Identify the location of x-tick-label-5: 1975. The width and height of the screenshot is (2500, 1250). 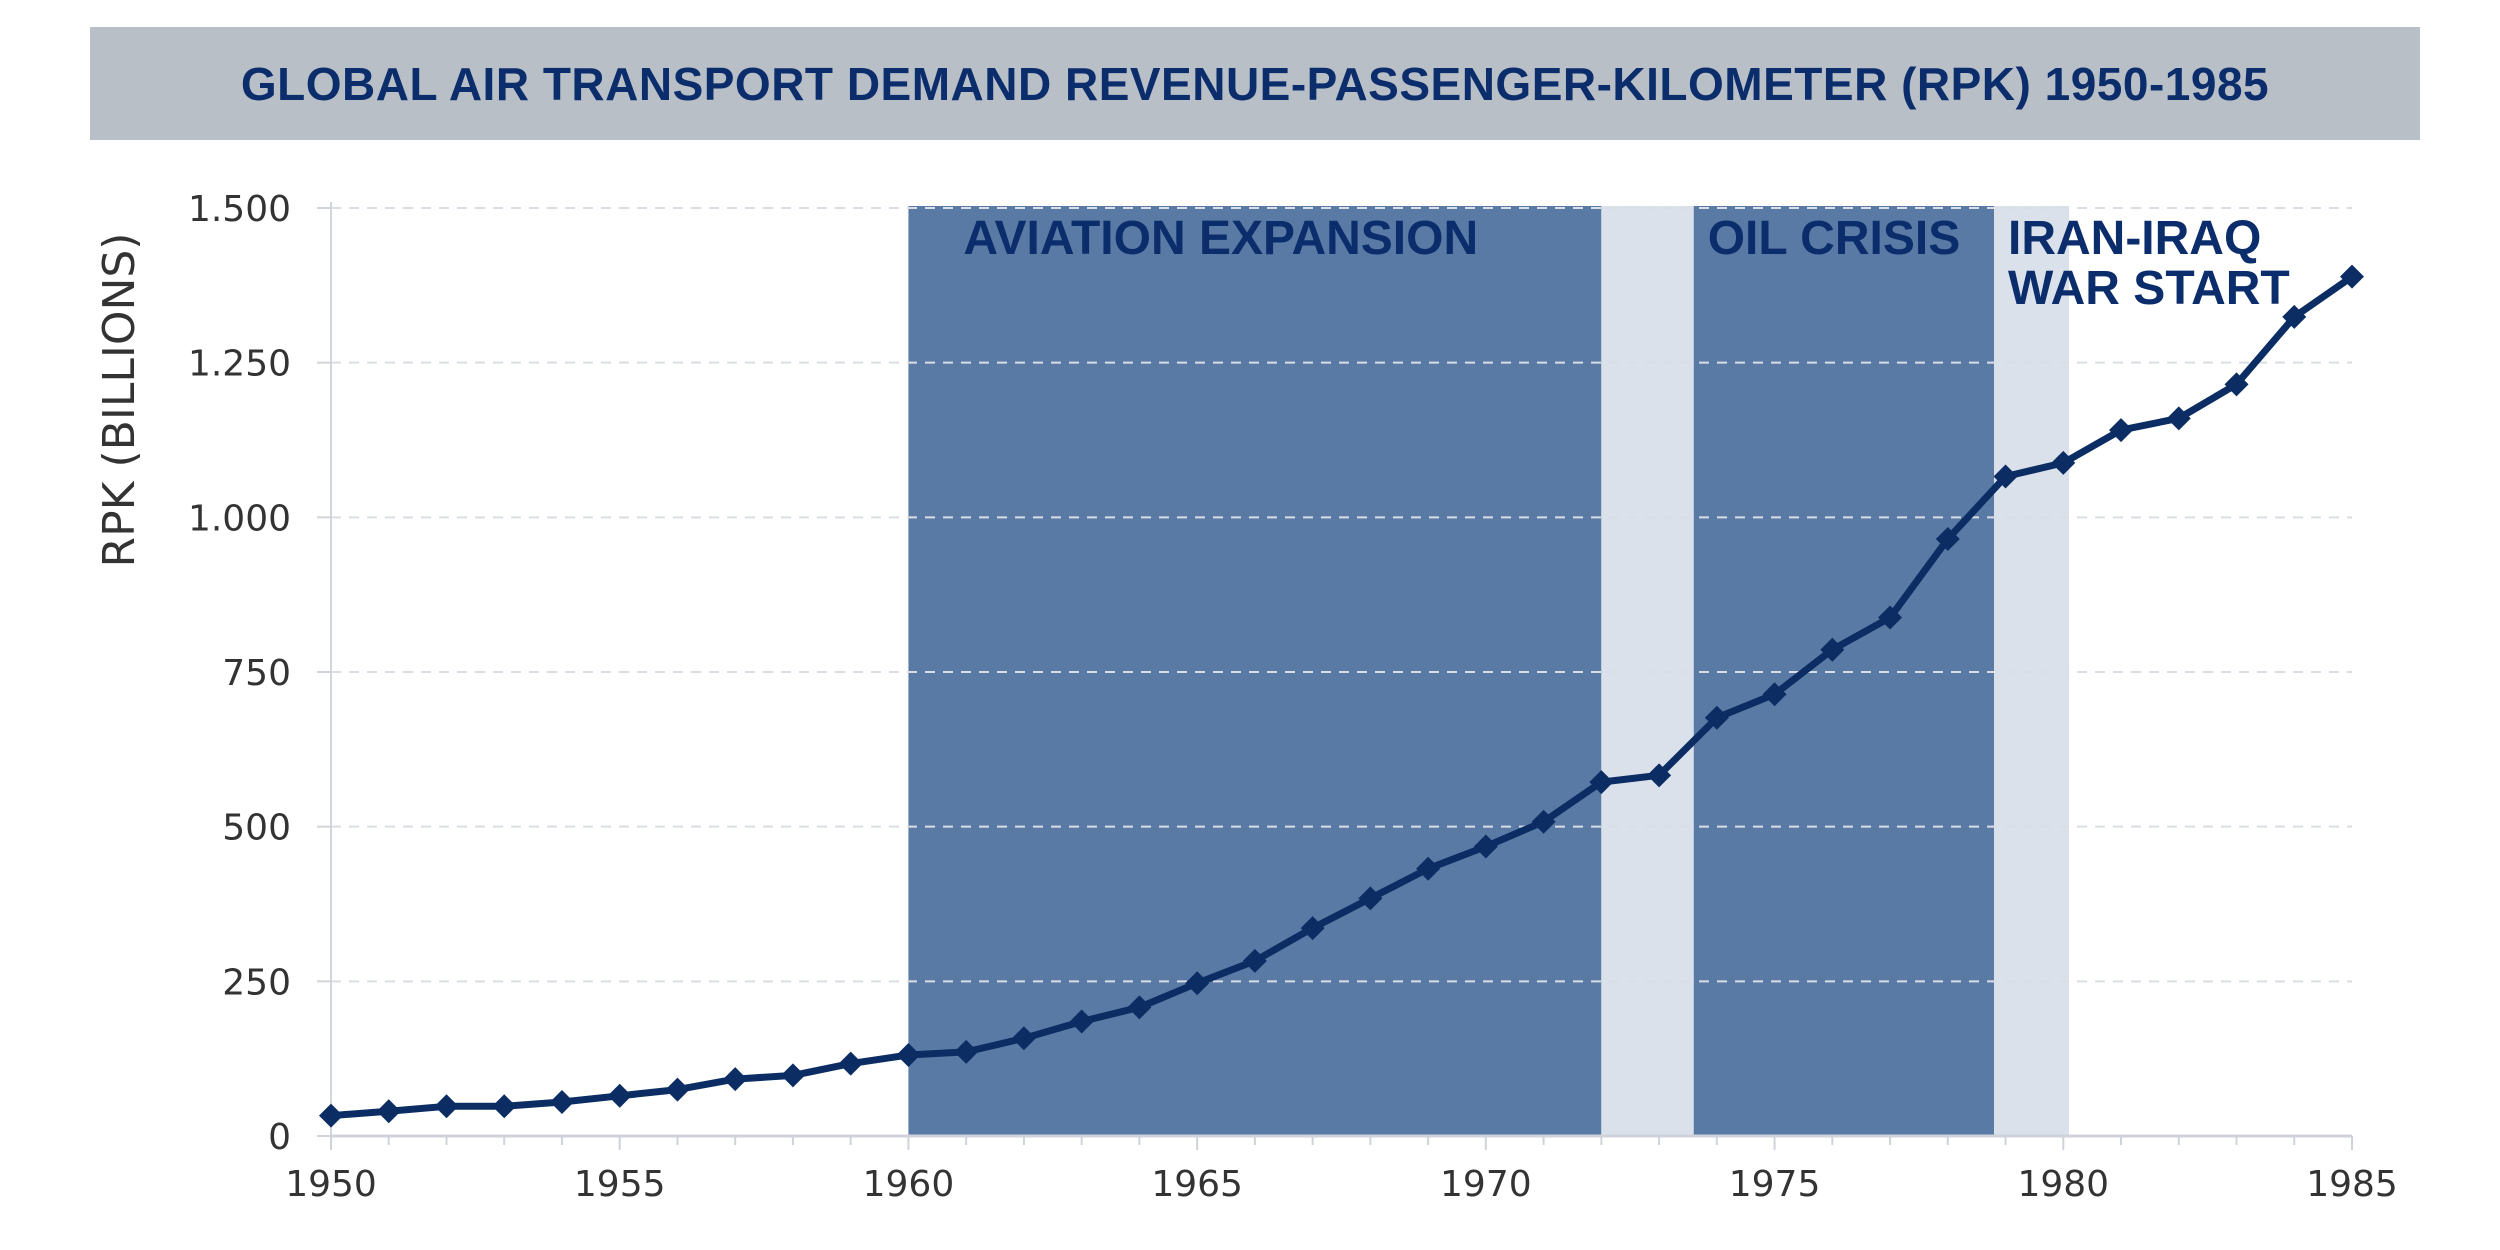
(1775, 1184).